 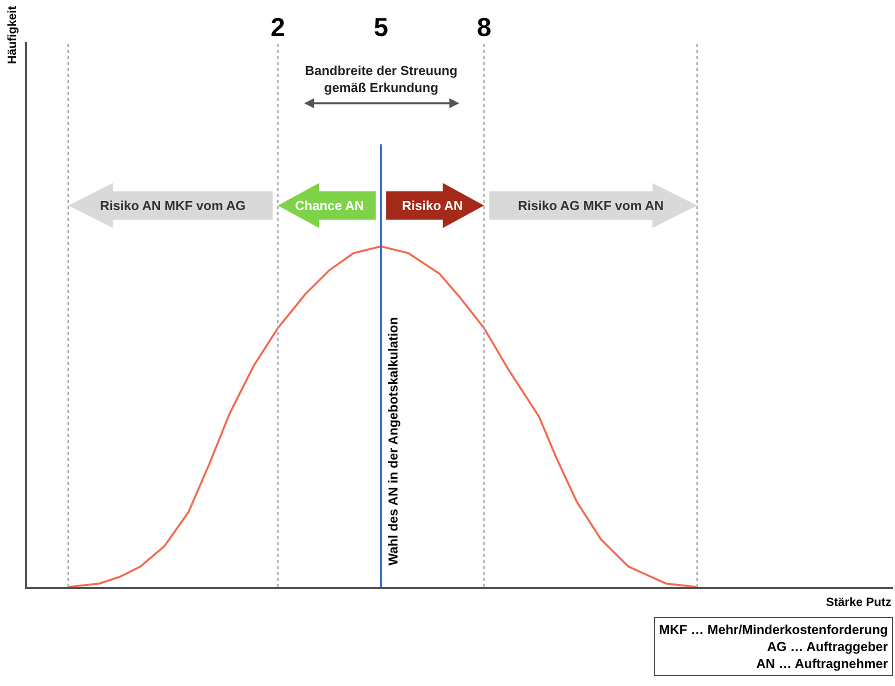 I want to click on text: Risiko AN, so click(x=432, y=205).